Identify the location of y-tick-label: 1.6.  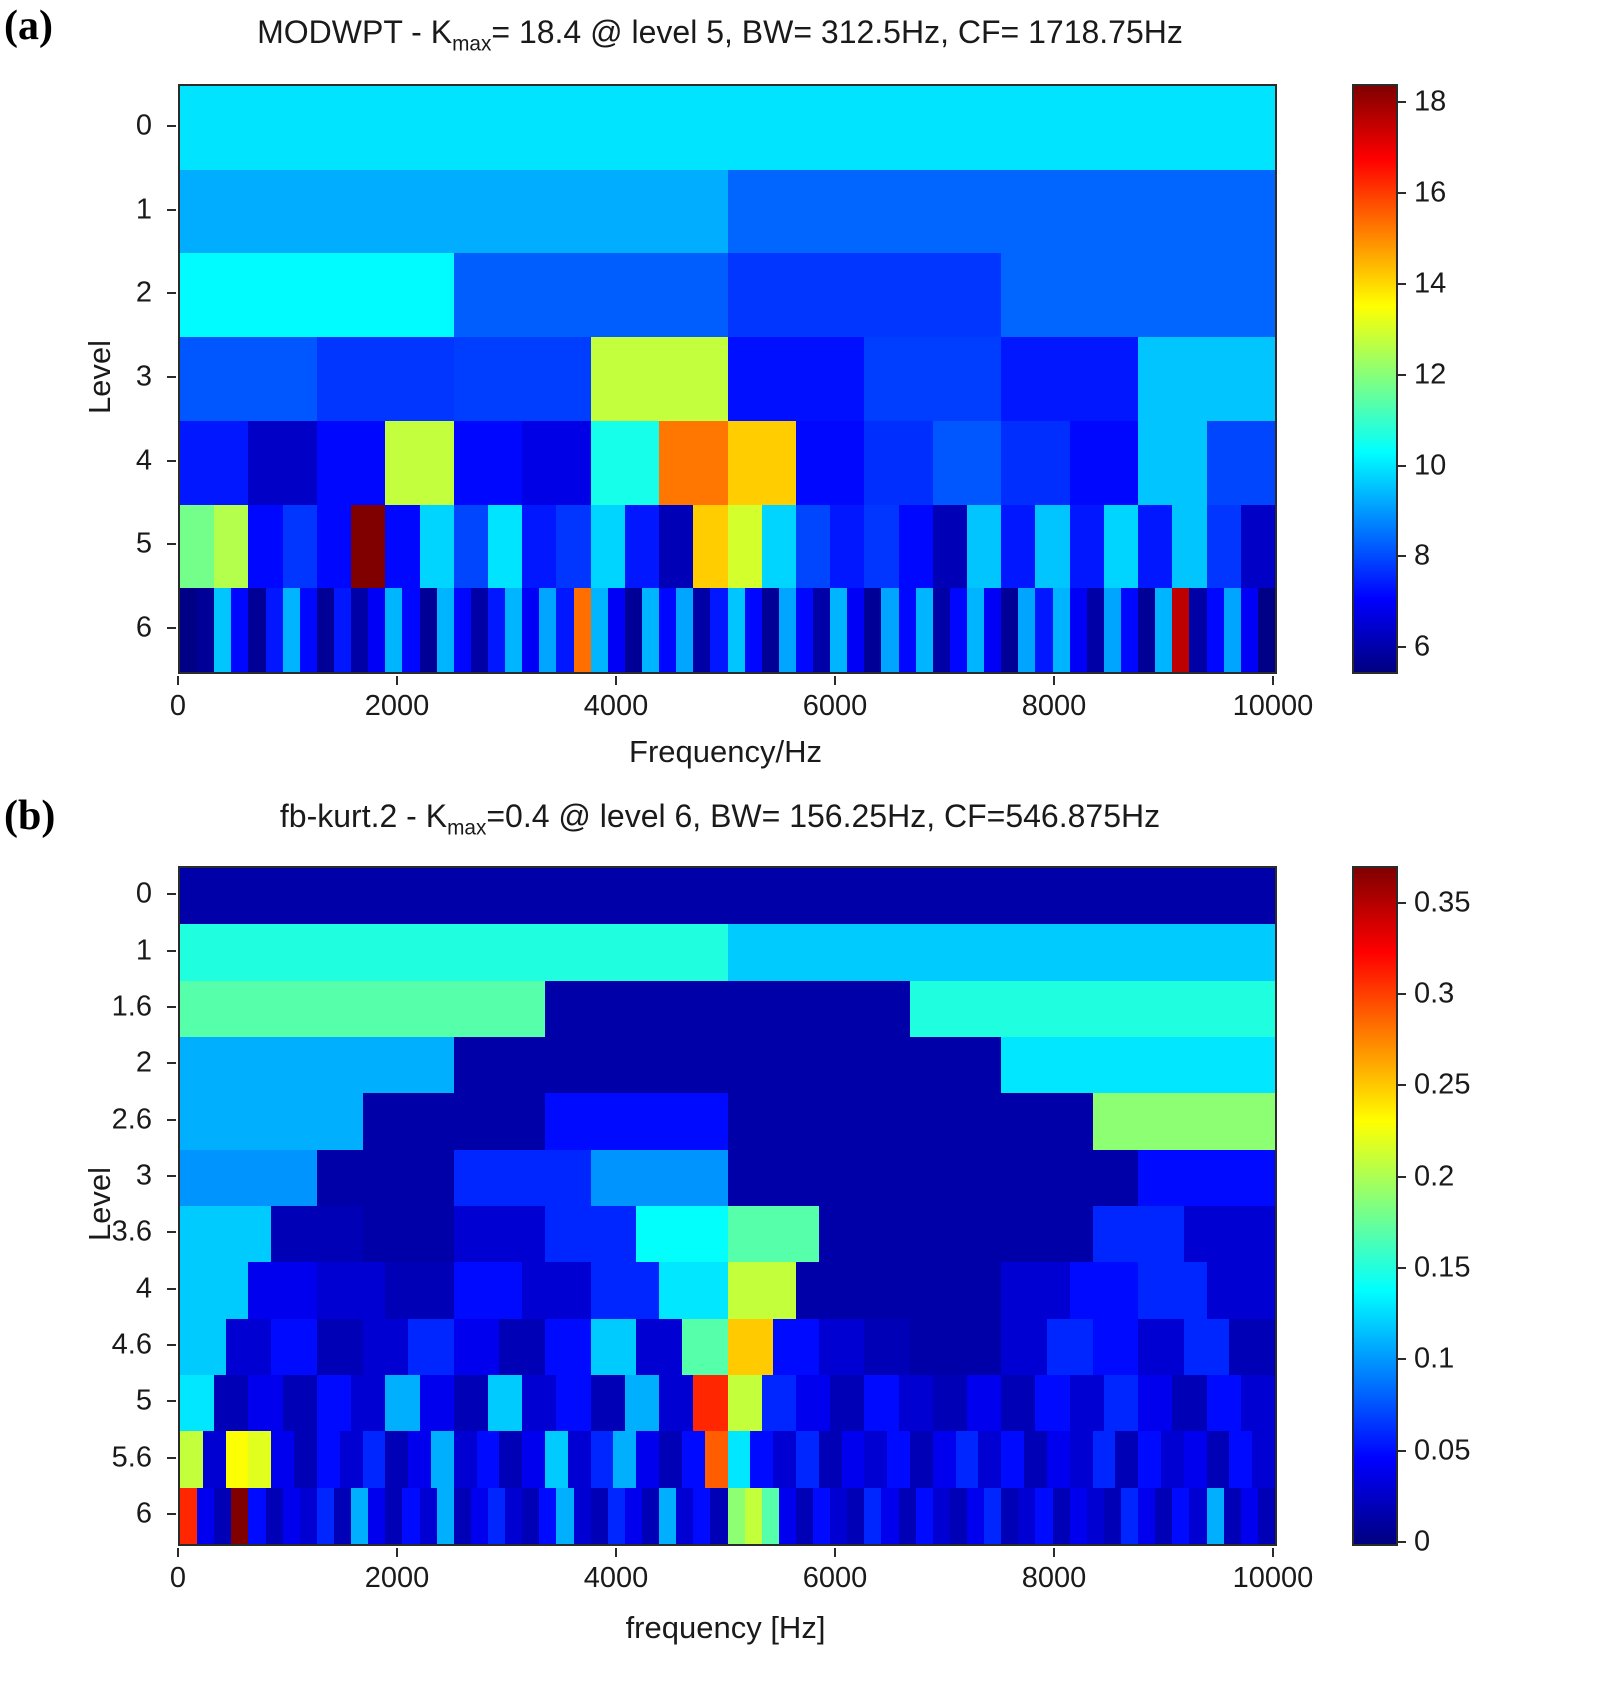
(131, 1006).